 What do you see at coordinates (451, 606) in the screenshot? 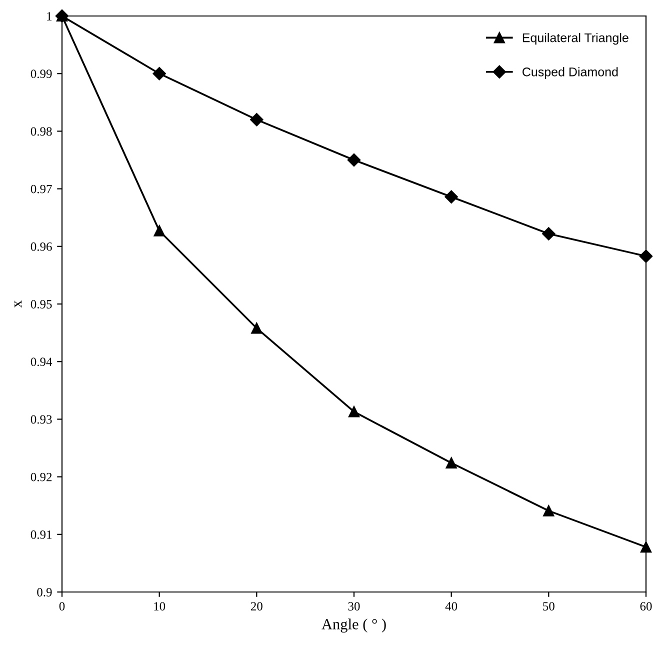
I see `x-tick-label: 40` at bounding box center [451, 606].